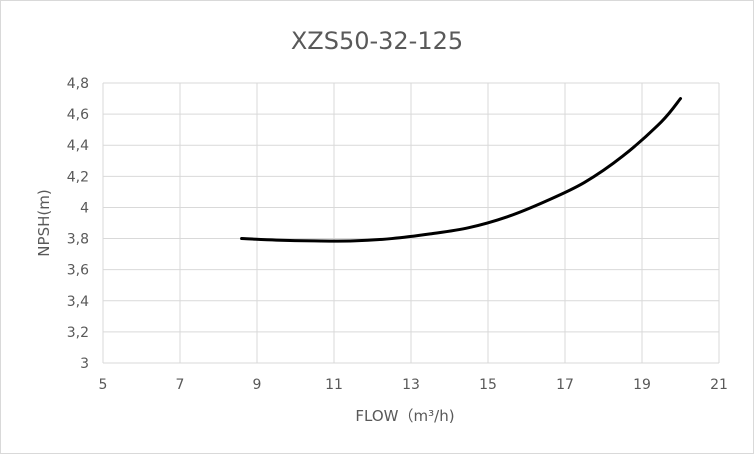  Describe the element at coordinates (334, 385) in the screenshot. I see `x-tick-label: 11` at that location.